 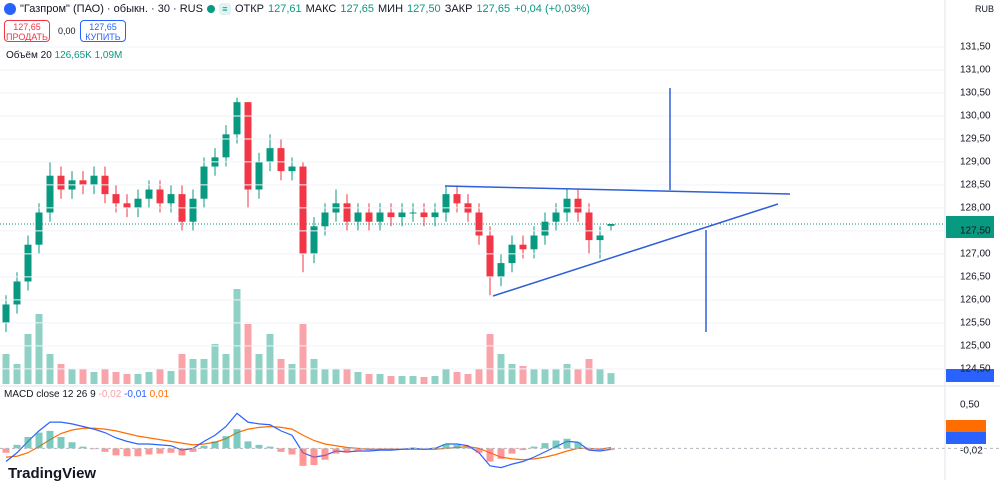 What do you see at coordinates (111, 9) in the screenshot?
I see `symbol: "Газпром" (ПАО) · обыкн. · 30 · RUS` at bounding box center [111, 9].